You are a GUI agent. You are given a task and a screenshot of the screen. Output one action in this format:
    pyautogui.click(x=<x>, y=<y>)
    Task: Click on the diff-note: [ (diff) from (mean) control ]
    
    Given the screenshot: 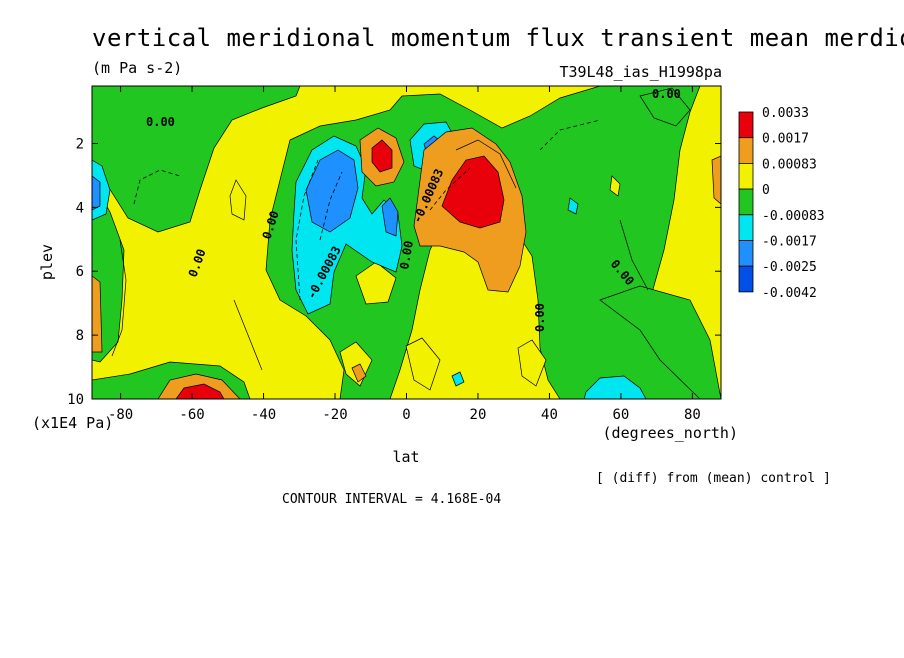 What is the action you would take?
    pyautogui.click(x=713, y=478)
    